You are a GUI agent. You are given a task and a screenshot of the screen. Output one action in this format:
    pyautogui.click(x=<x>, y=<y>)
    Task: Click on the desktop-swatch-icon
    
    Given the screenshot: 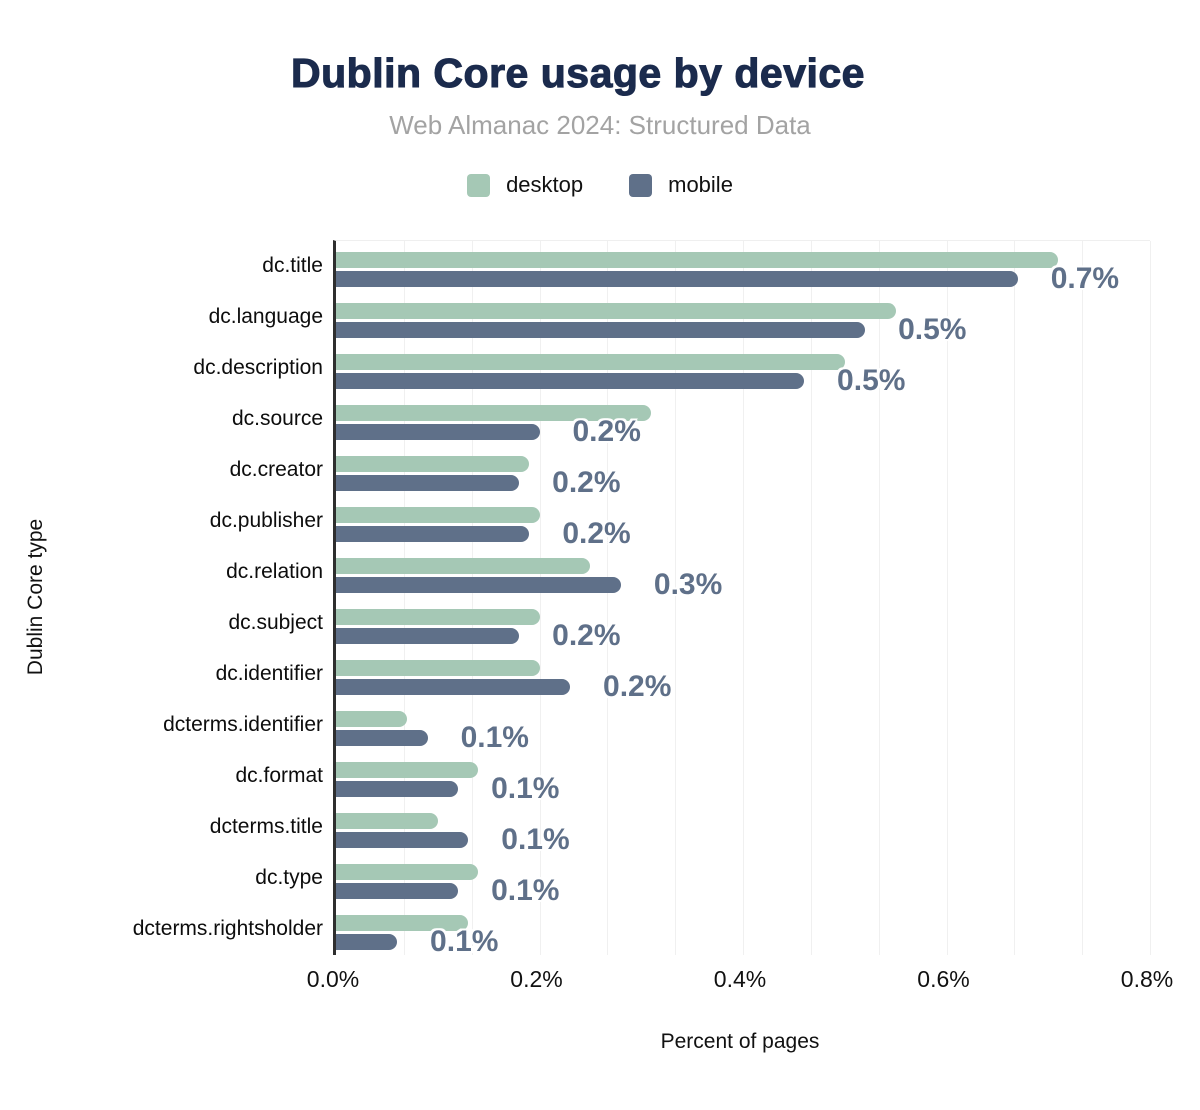 What is the action you would take?
    pyautogui.click(x=479, y=185)
    